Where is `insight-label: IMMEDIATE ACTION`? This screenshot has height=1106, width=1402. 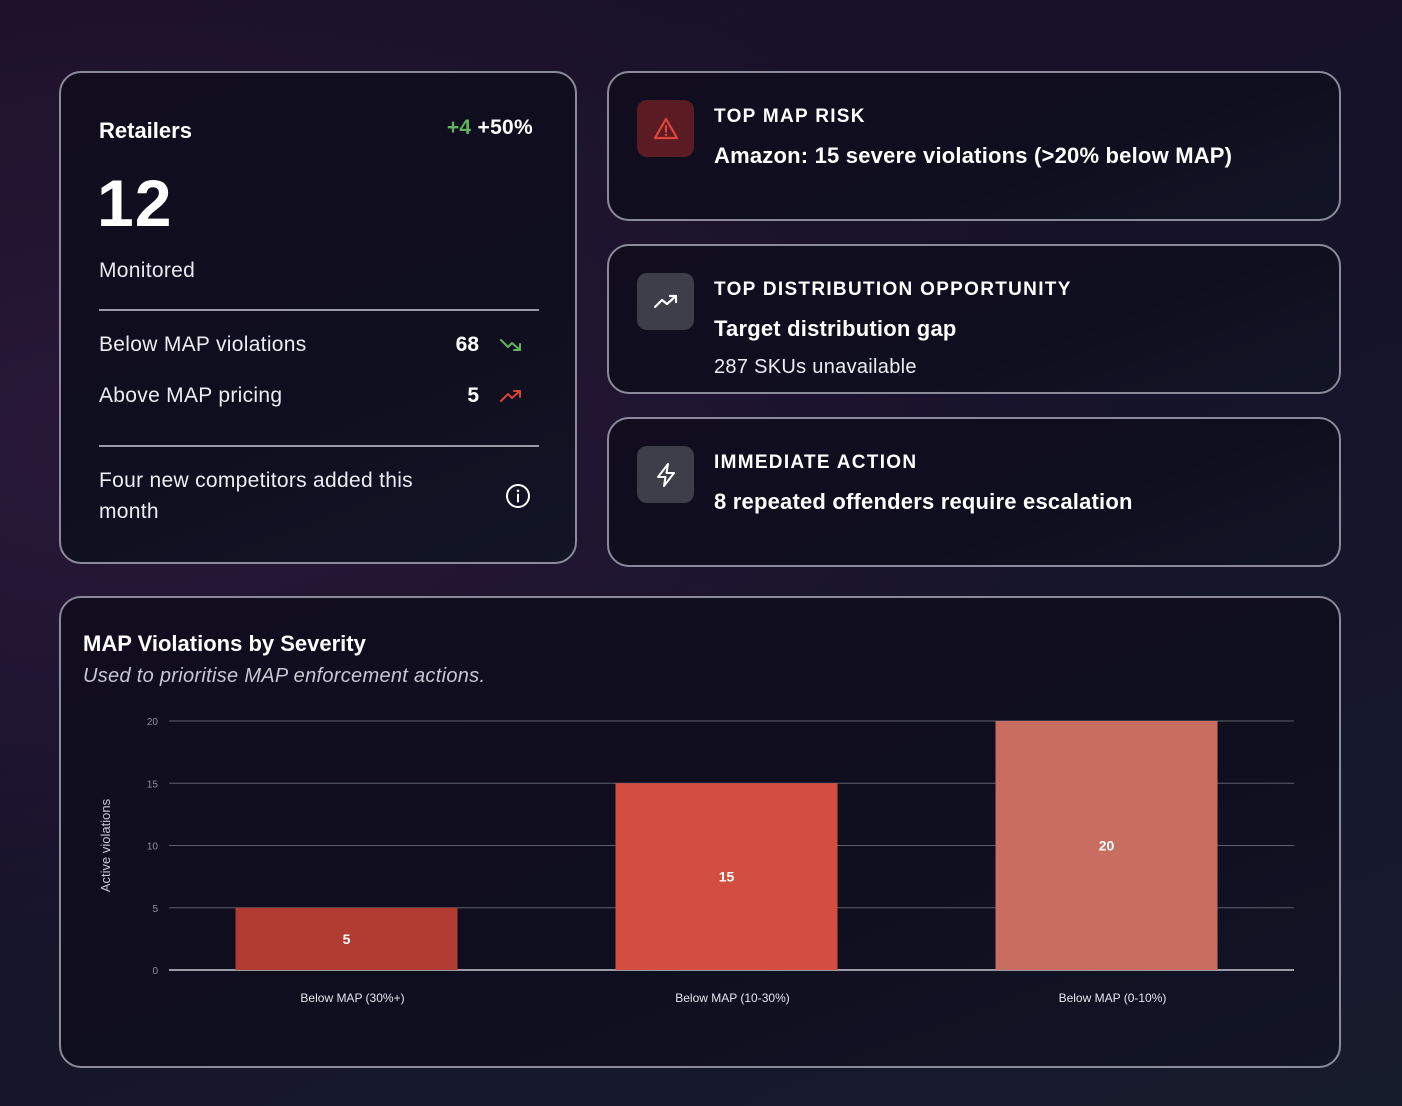
insight-label: IMMEDIATE ACTION is located at coordinates (816, 462).